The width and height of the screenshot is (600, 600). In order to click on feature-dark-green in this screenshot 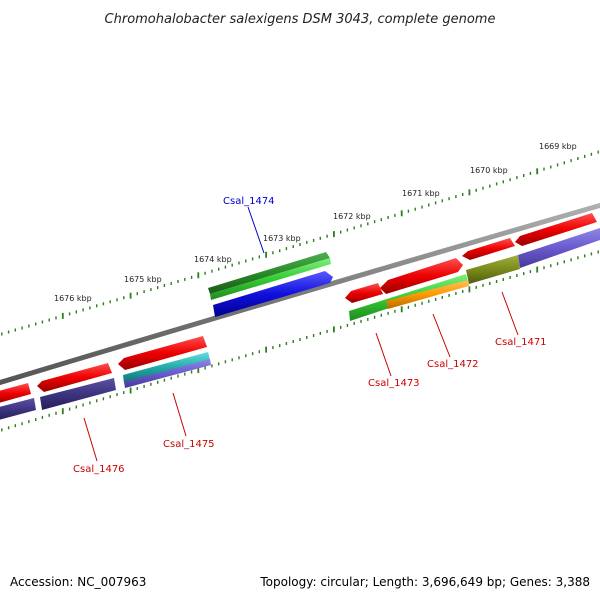, I will do `click(269, 273)`.